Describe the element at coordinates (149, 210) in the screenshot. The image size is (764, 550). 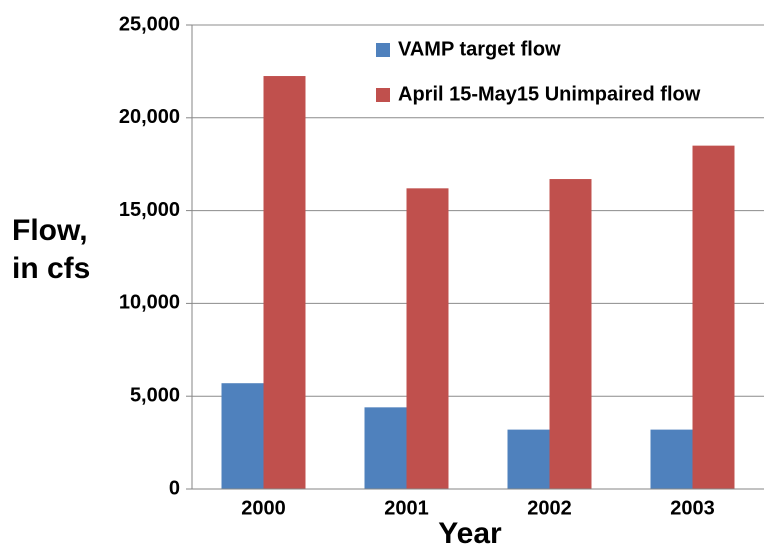
I see `y-tick-label: 15,000` at that location.